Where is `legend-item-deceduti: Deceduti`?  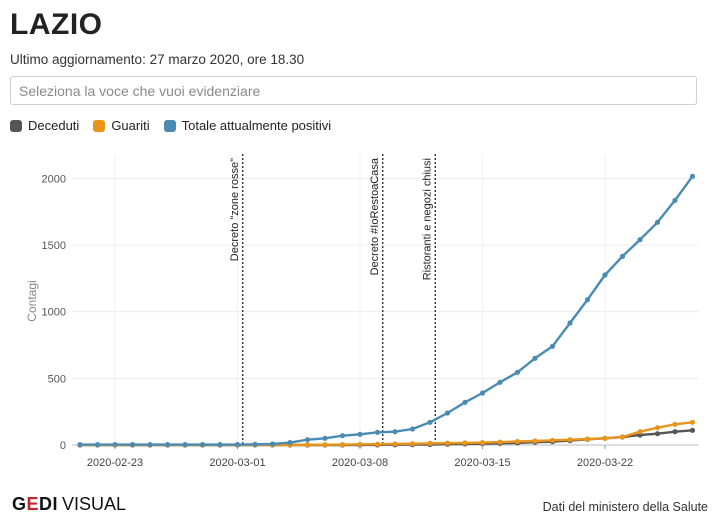
legend-item-deceduti: Deceduti is located at coordinates (44, 125).